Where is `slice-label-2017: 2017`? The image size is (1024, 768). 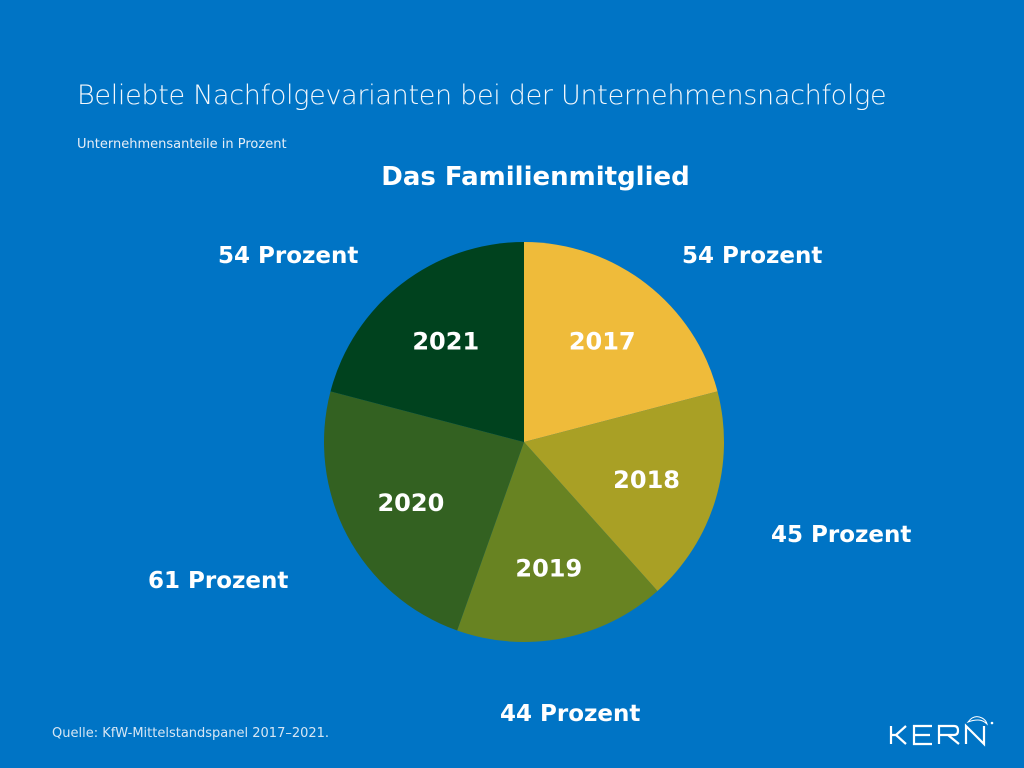 slice-label-2017: 2017 is located at coordinates (602, 342).